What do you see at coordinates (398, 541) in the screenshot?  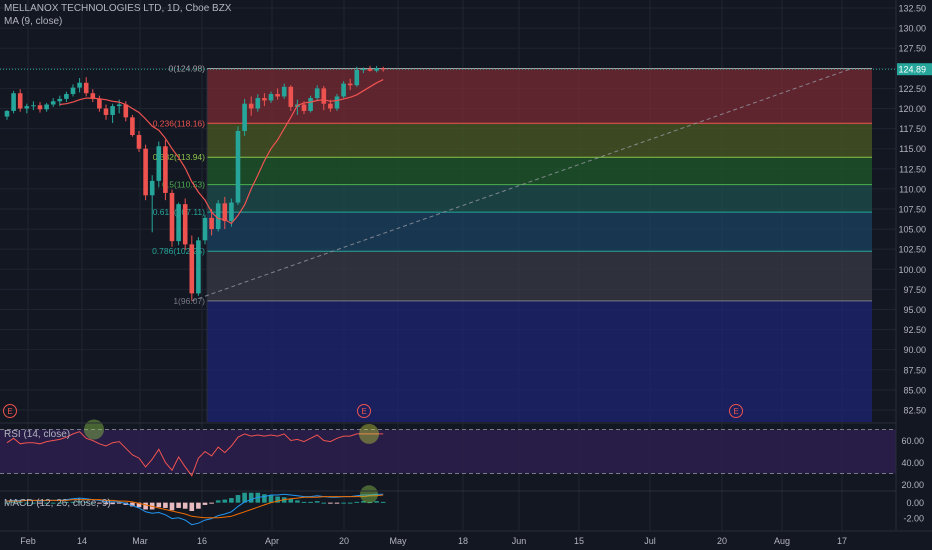 I see `time-tick-label: May` at bounding box center [398, 541].